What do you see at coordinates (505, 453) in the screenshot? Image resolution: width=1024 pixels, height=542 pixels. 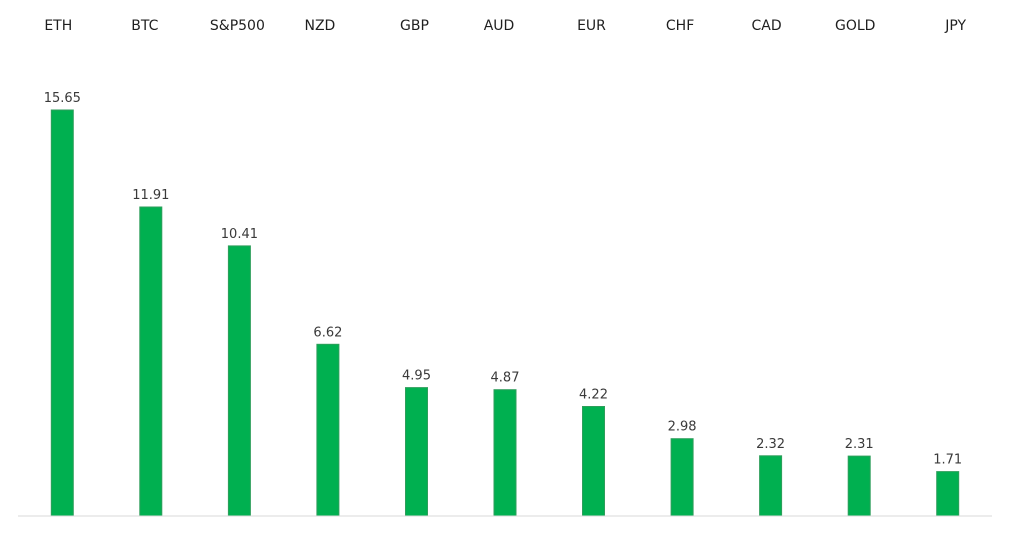 I see `bar-aud` at bounding box center [505, 453].